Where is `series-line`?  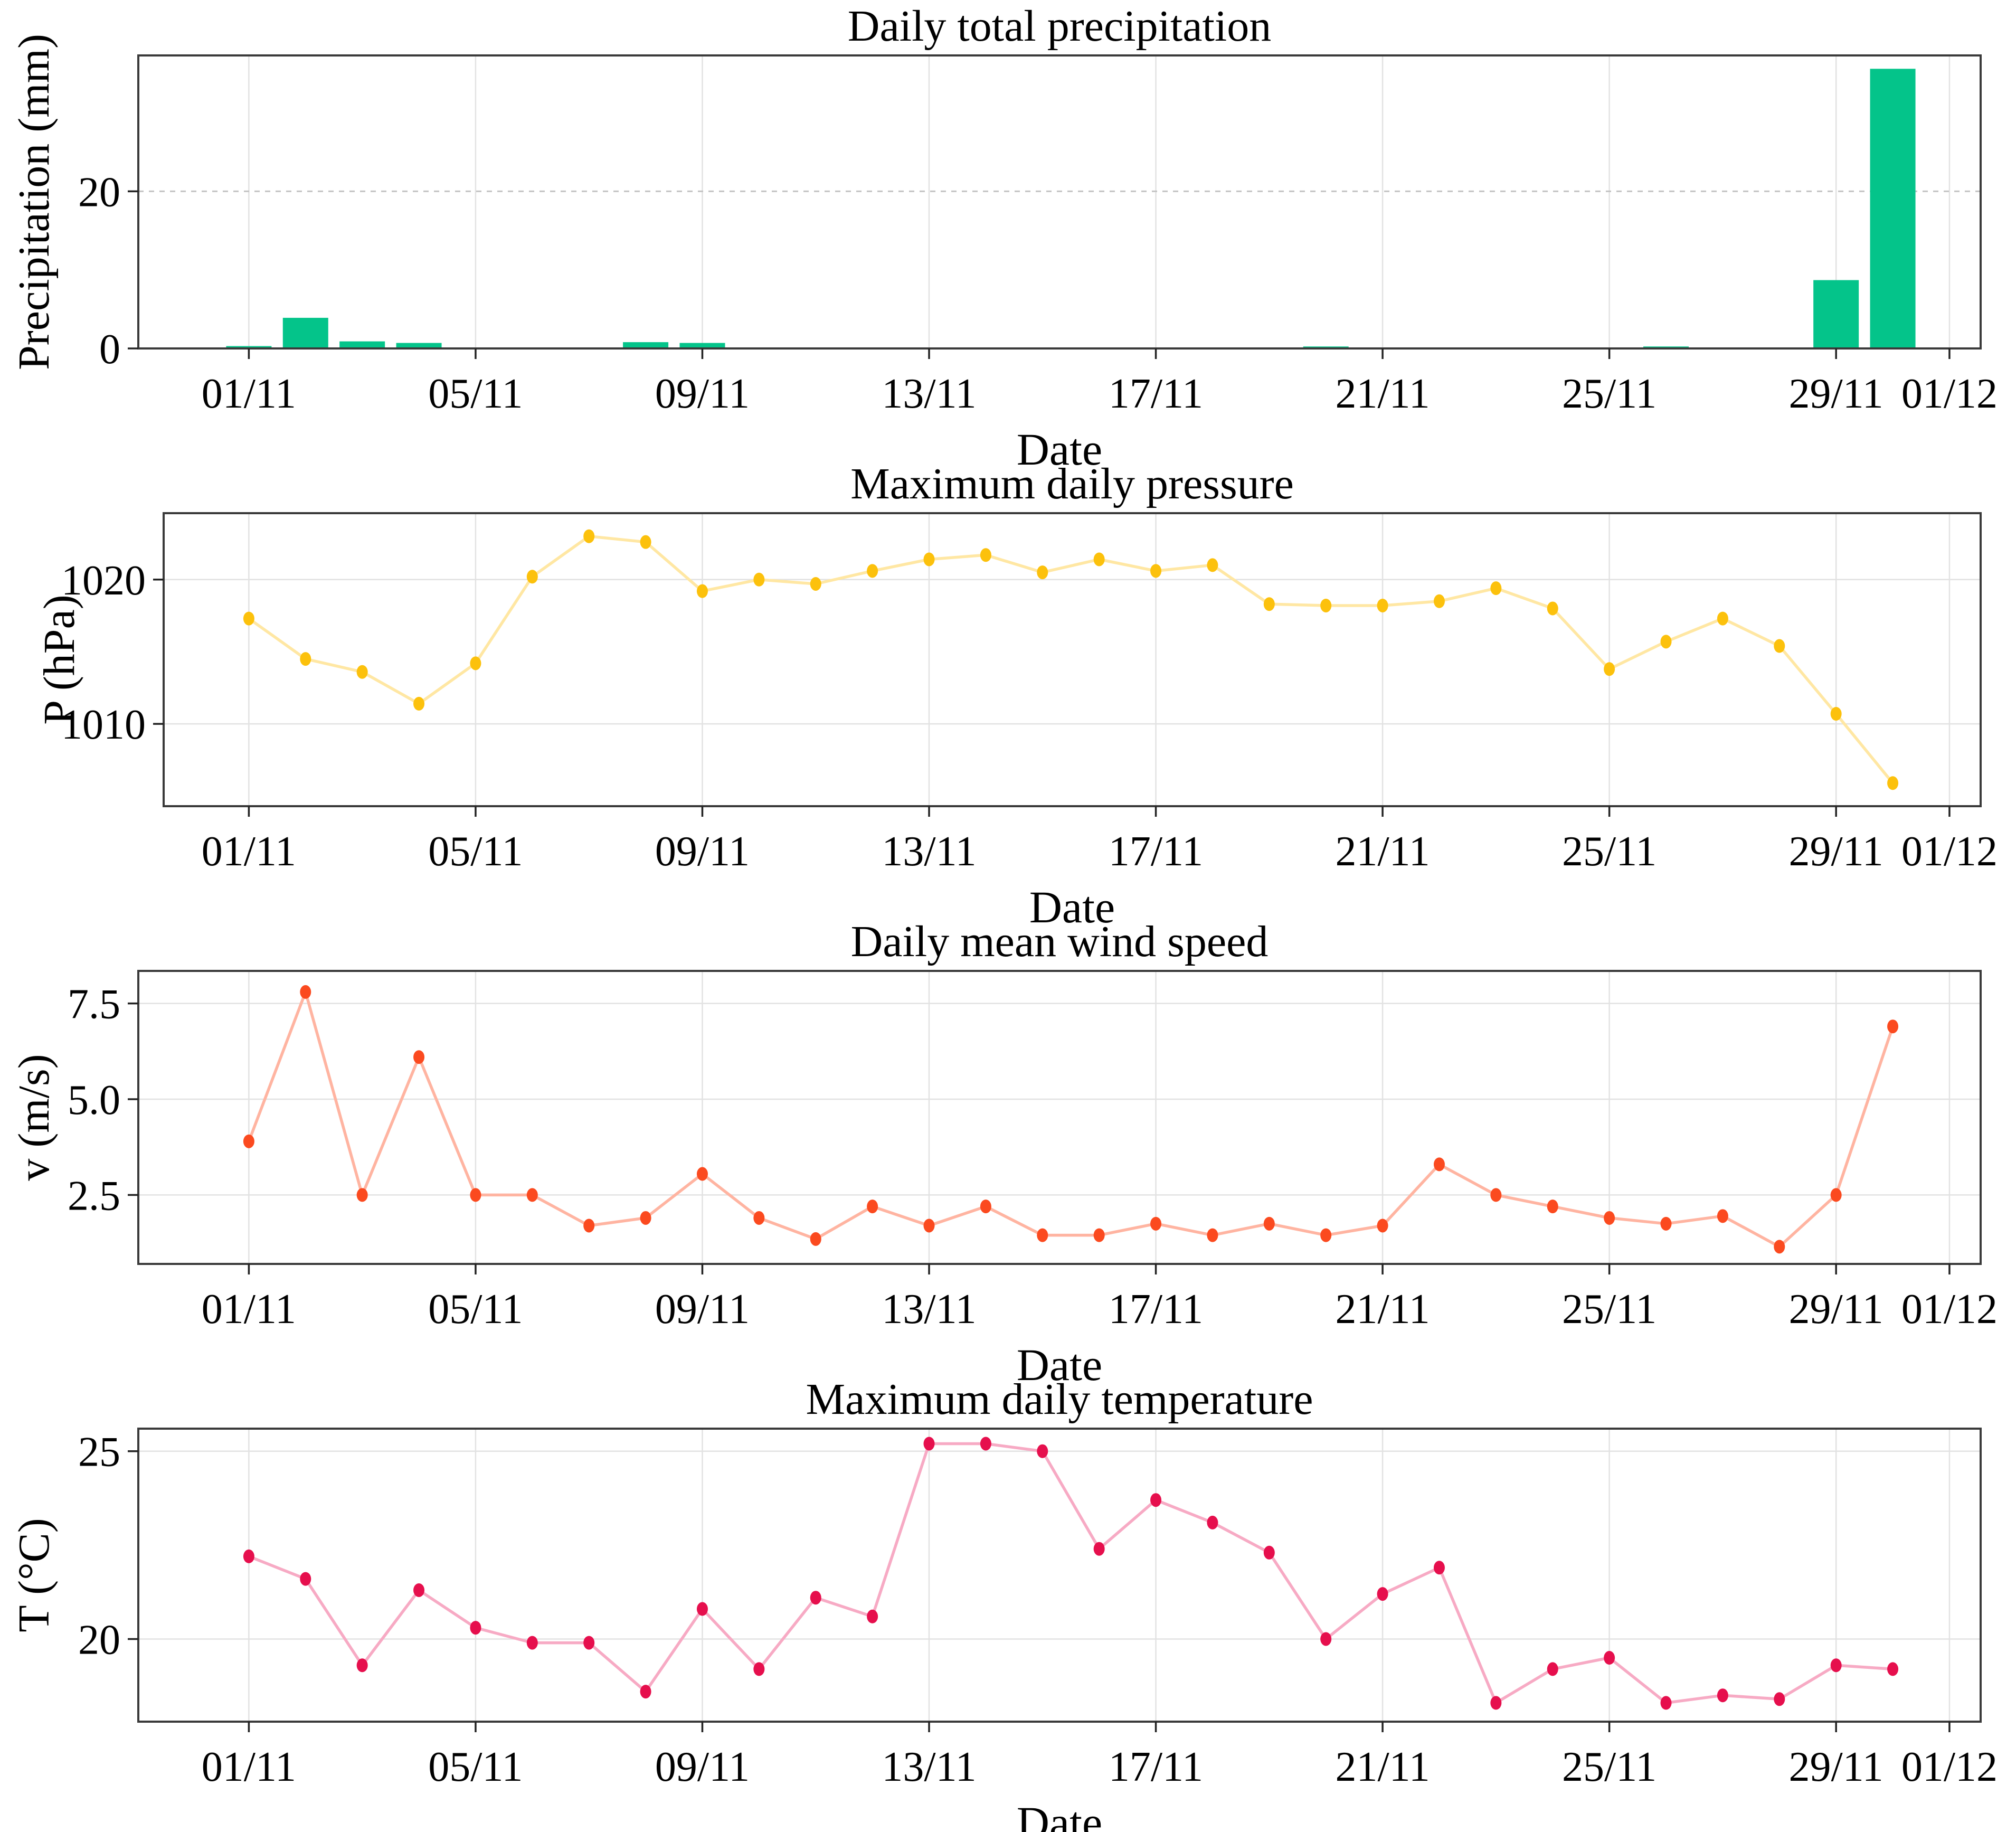 series-line is located at coordinates (1071, 1574).